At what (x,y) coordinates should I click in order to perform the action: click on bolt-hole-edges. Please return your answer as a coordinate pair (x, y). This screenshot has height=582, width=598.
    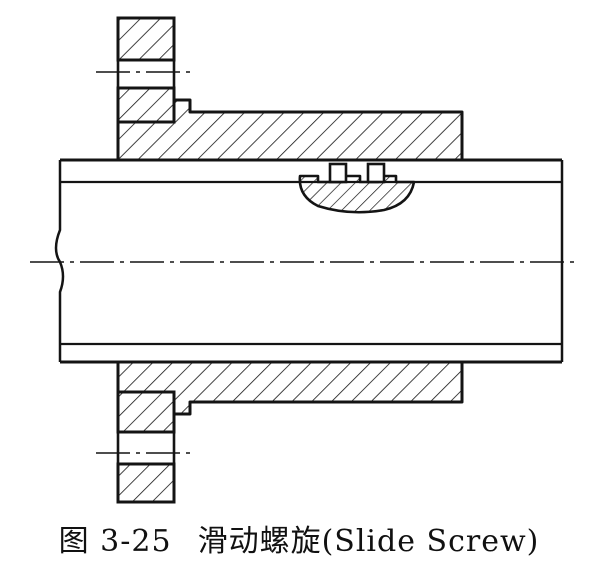
    Looking at the image, I should click on (146, 262).